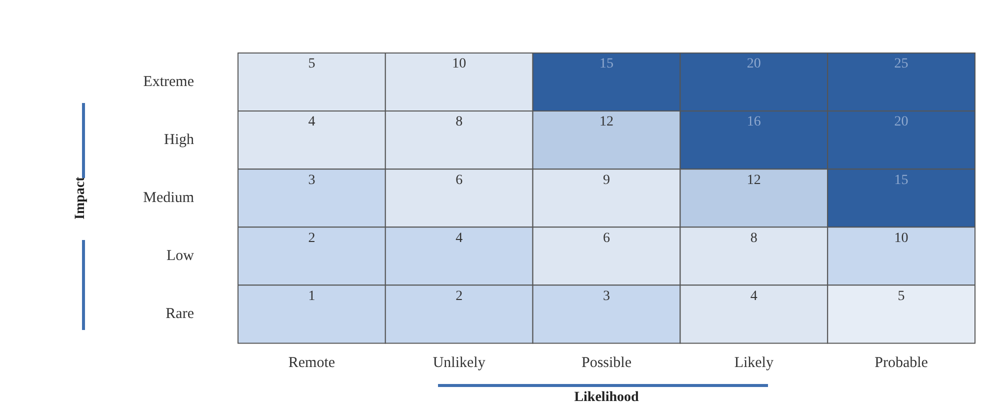 The height and width of the screenshot is (420, 987). I want to click on data-label: 25, so click(901, 64).